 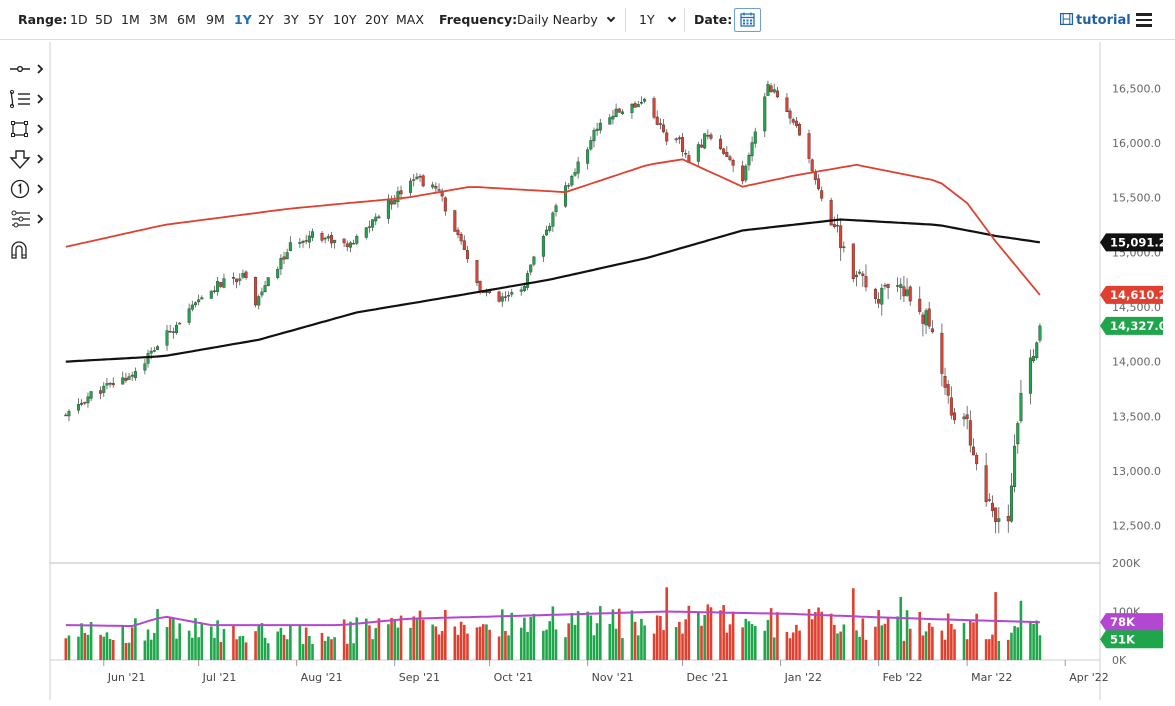 What do you see at coordinates (291, 19) in the screenshot?
I see `range-3y-button: 3Y` at bounding box center [291, 19].